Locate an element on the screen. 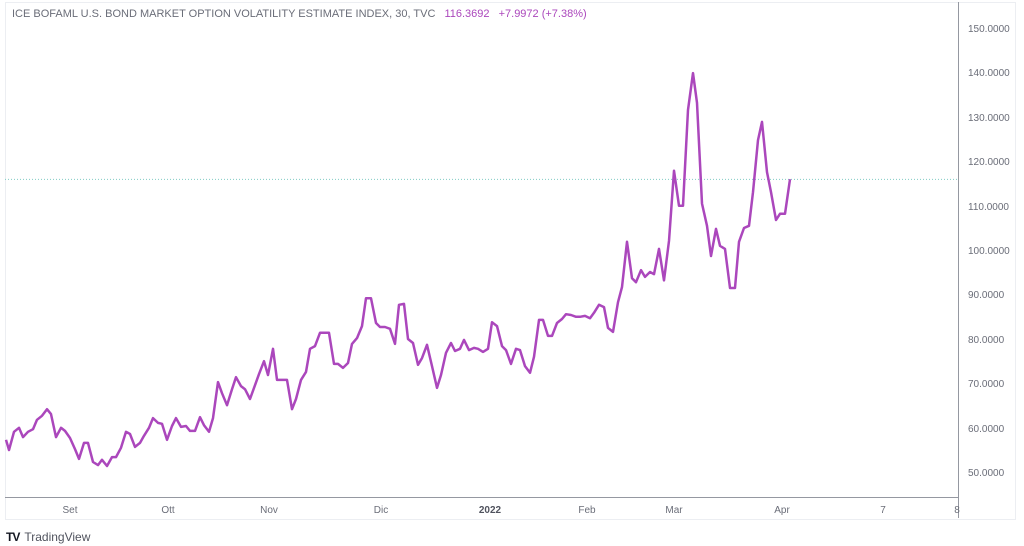 The width and height of the screenshot is (1024, 546). brand-name: TradingView is located at coordinates (57, 537).